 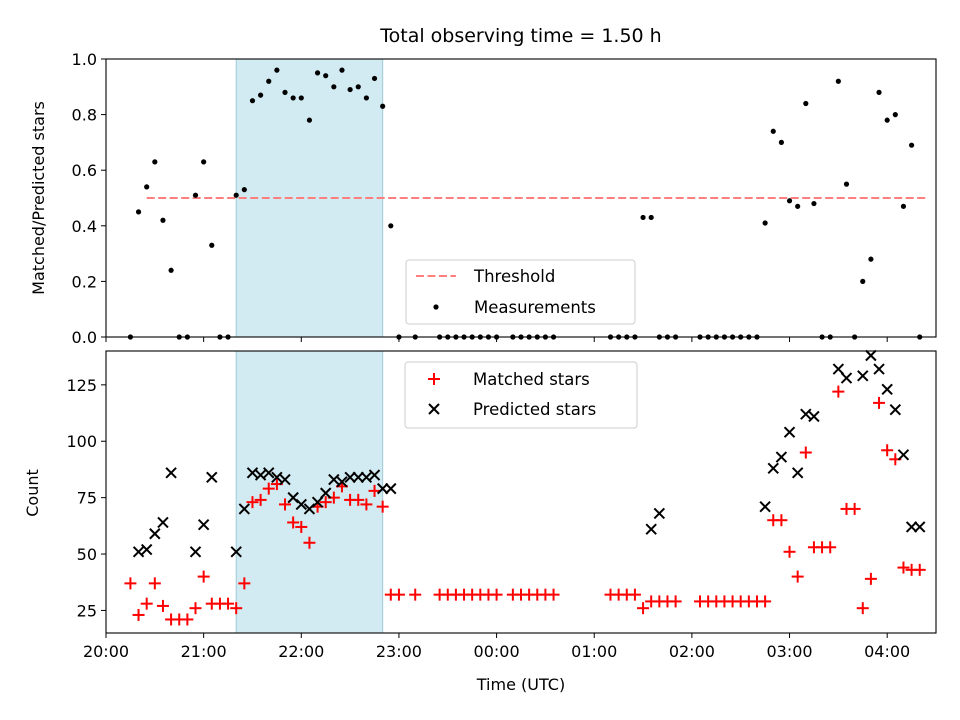 What do you see at coordinates (84, 337) in the screenshot?
I see `y-tick-label: 0.0` at bounding box center [84, 337].